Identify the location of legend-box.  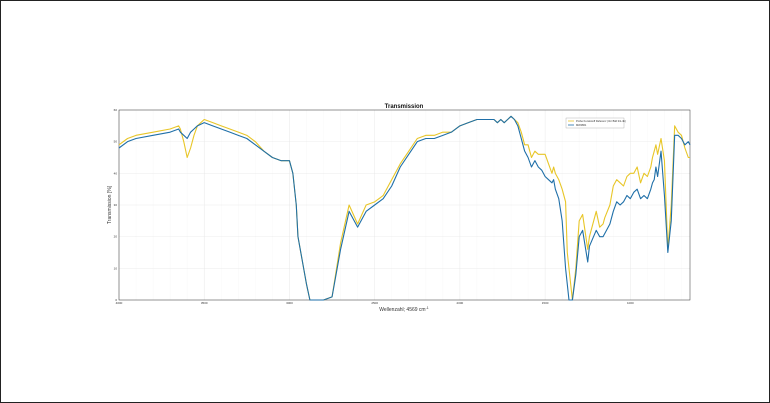
(595, 123).